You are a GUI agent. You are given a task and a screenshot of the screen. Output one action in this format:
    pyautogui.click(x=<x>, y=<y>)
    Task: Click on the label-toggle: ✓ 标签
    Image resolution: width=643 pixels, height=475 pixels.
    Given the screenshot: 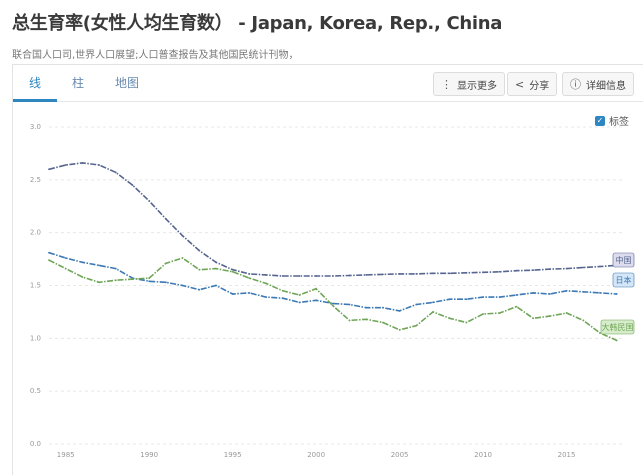 What is the action you would take?
    pyautogui.click(x=612, y=120)
    